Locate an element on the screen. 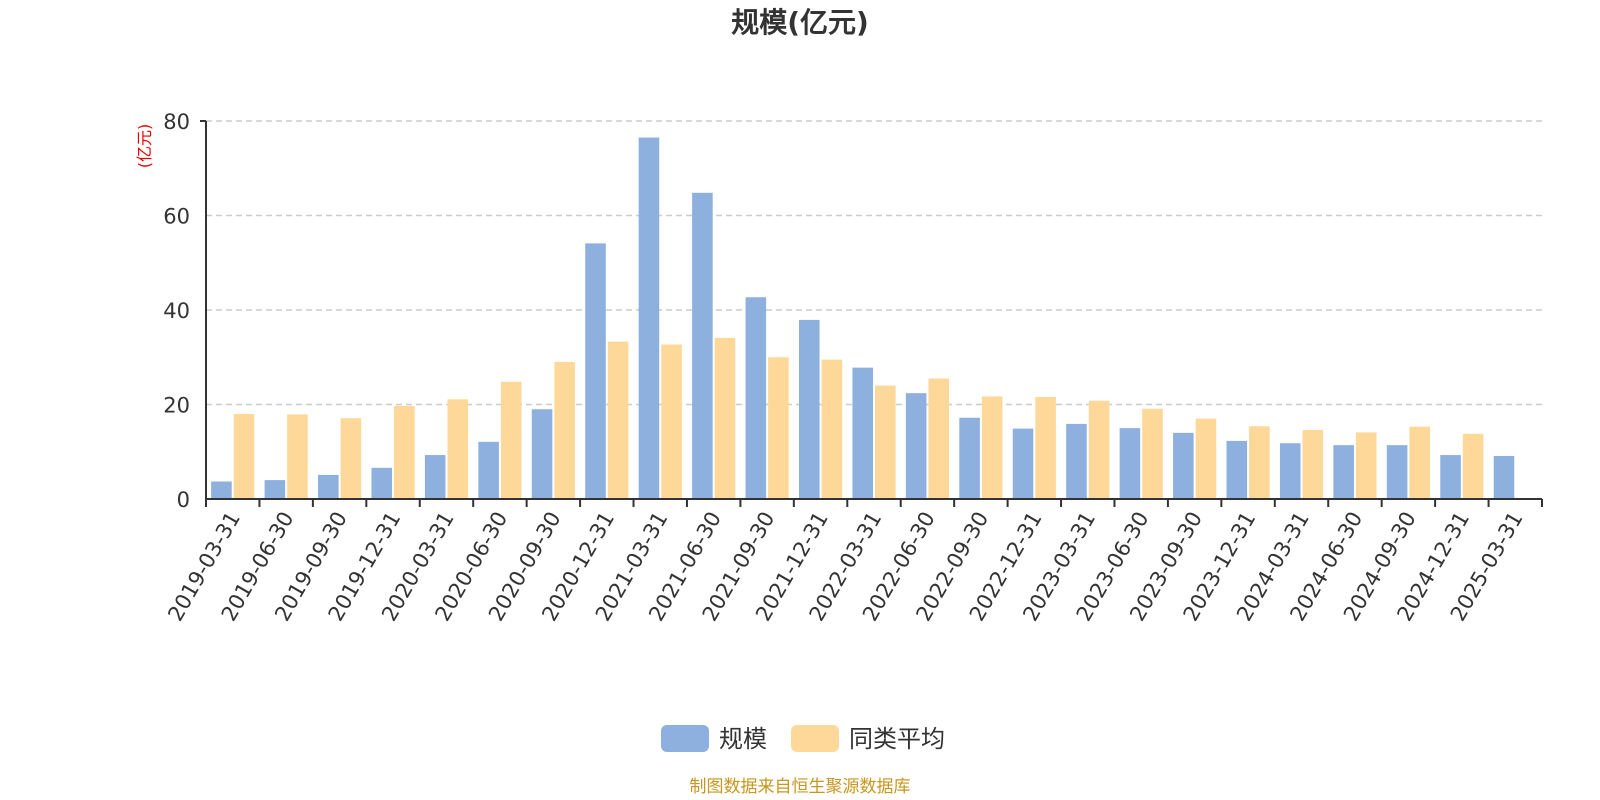  legend-label: 同类平均 is located at coordinates (897, 739).